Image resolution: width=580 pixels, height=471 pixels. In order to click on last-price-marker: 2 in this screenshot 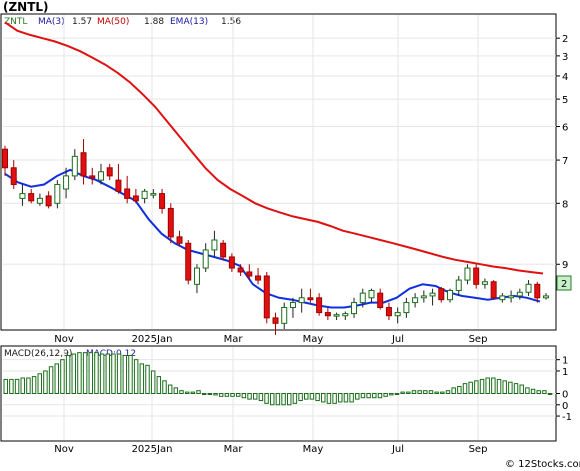, I will do `click(564, 283)`.